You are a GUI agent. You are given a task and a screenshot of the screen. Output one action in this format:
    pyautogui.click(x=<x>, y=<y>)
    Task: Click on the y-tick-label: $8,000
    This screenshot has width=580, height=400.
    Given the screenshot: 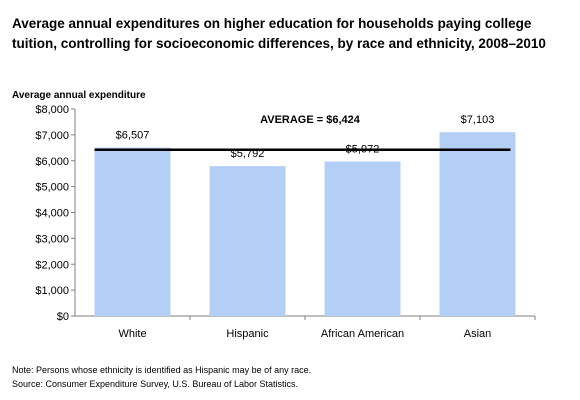 What is the action you would take?
    pyautogui.click(x=52, y=110)
    